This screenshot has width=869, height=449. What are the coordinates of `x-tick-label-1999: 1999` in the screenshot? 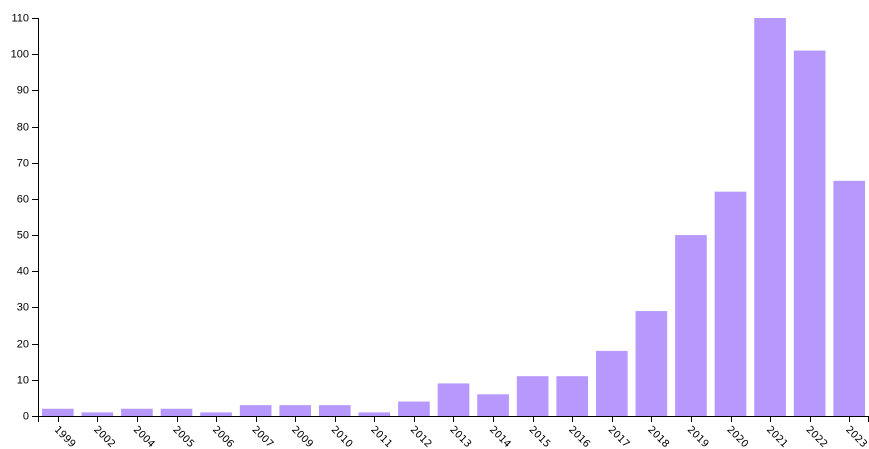 It's located at (65, 436).